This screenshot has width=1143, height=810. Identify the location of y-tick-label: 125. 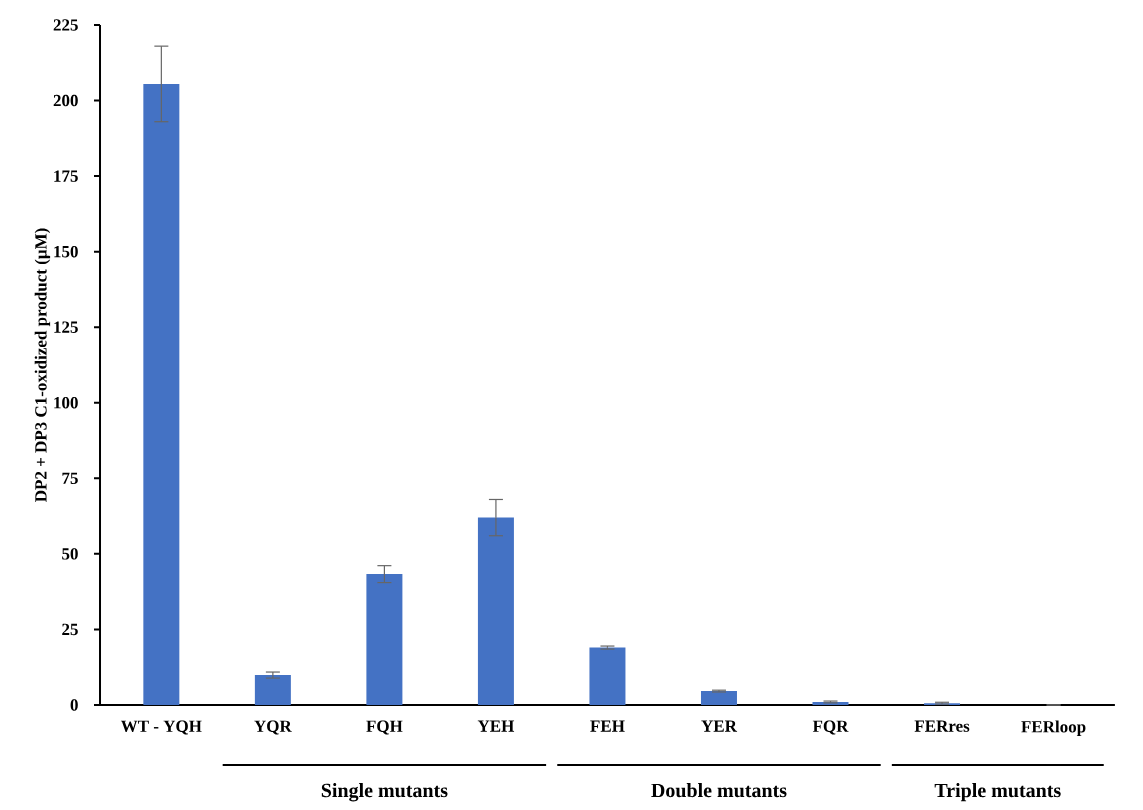
(66, 327).